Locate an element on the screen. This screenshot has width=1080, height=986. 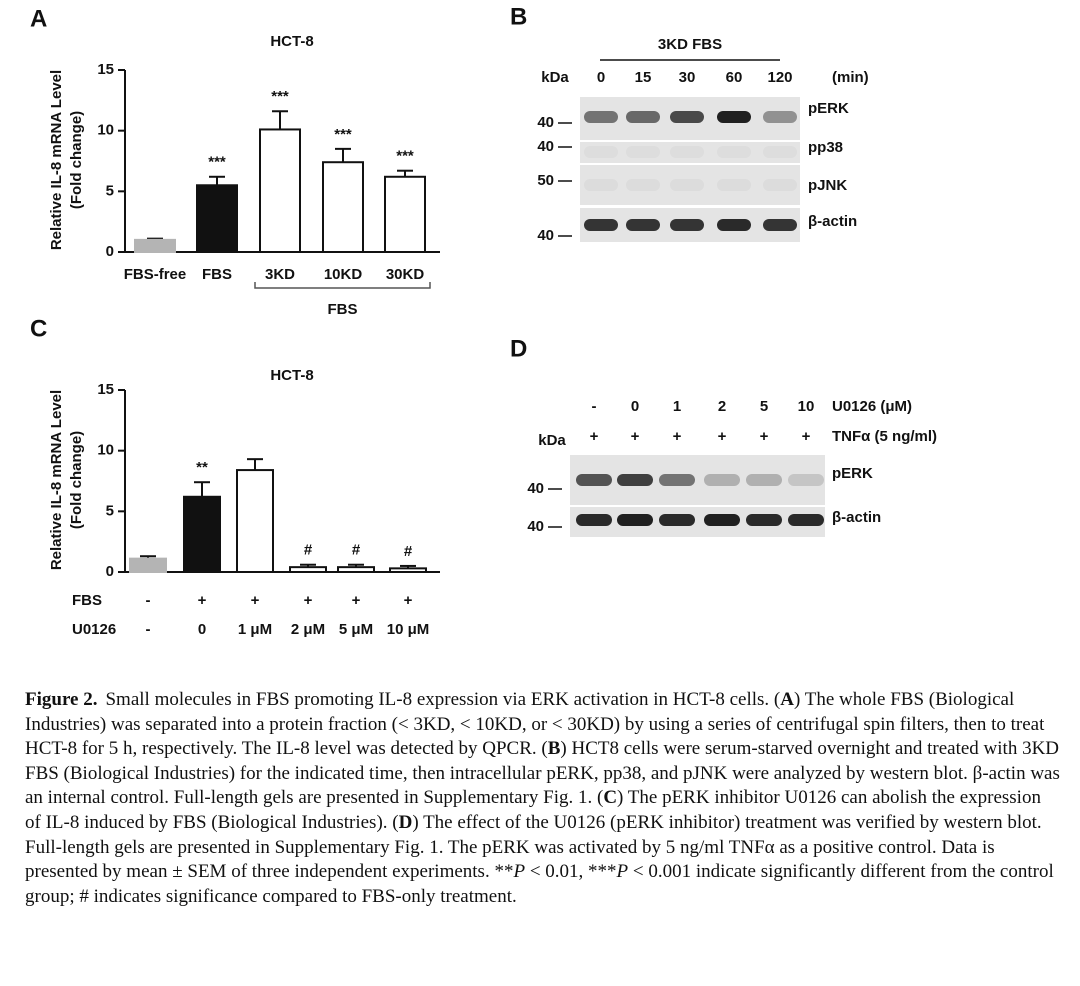
group-label: FBS is located at coordinates (343, 309).